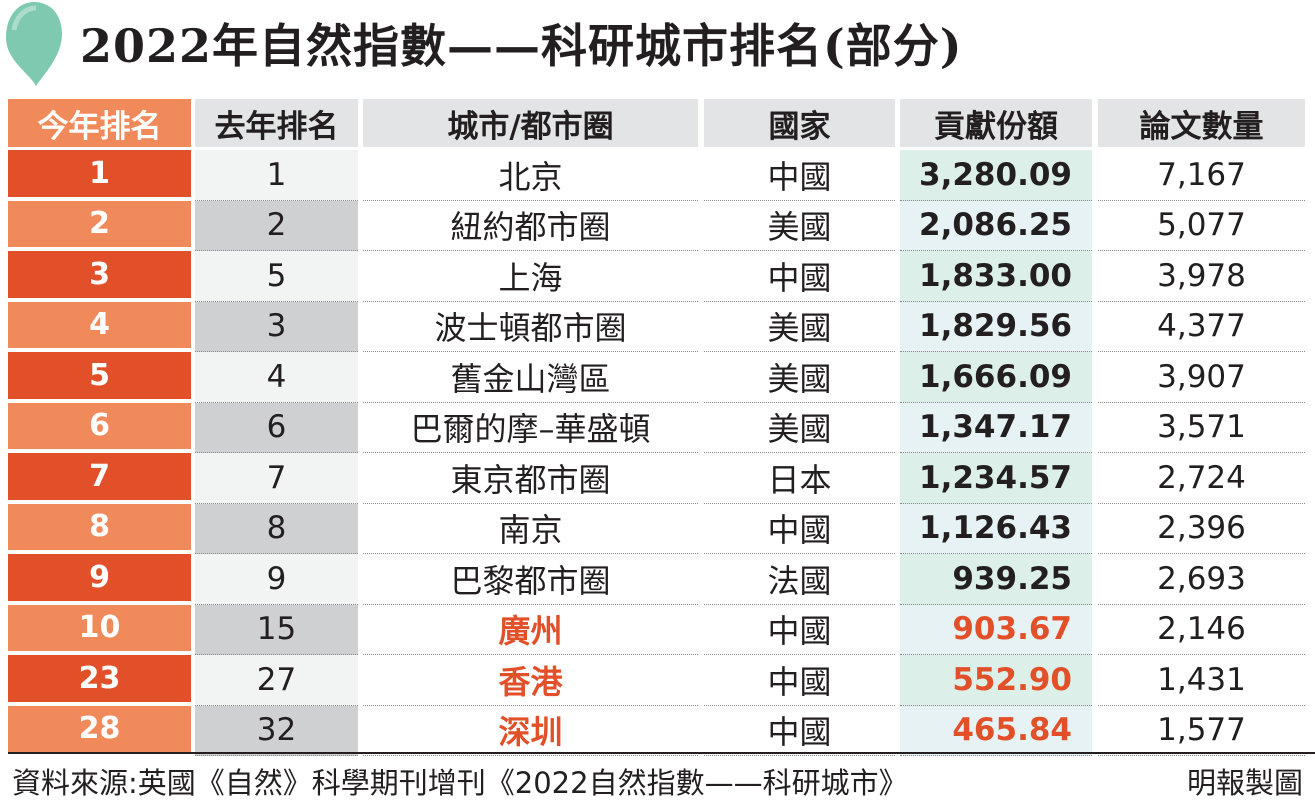 This screenshot has height=802, width=1315. Describe the element at coordinates (996, 528) in the screenshot. I see `share-cell: 1,126.43` at that location.